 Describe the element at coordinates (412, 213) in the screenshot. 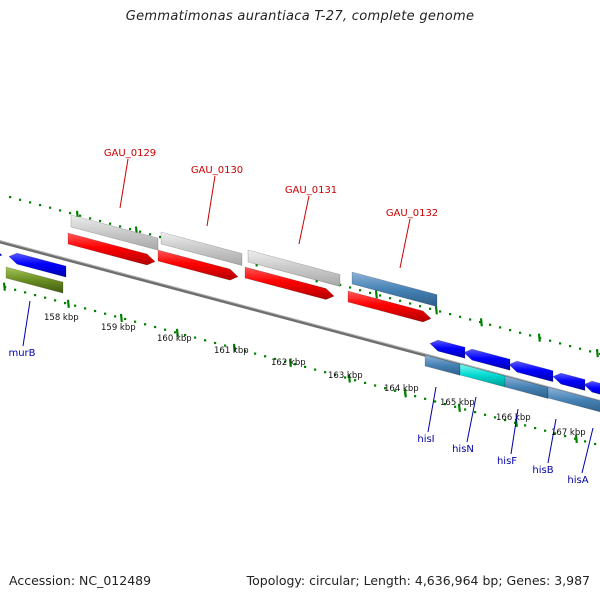

I see `gene-label-top: GAU_0132` at that location.